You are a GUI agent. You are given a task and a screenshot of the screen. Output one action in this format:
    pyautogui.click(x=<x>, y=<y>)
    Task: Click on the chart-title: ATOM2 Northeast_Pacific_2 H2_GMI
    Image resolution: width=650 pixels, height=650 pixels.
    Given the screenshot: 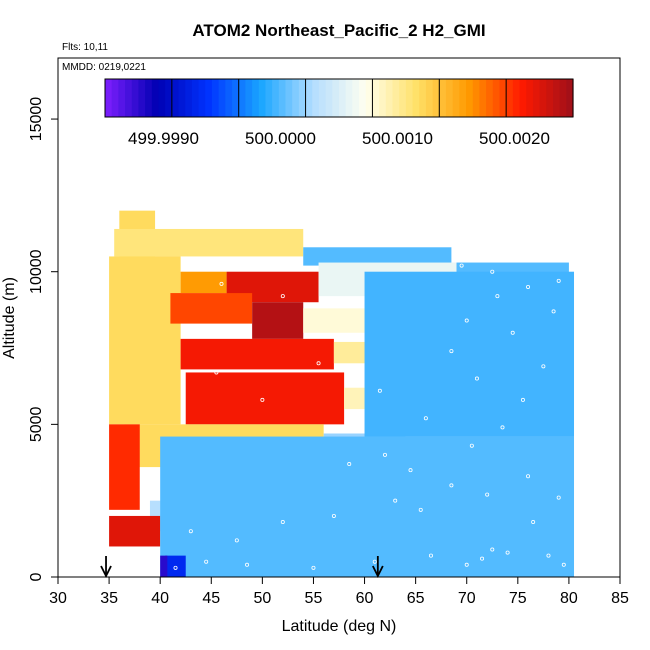 What is the action you would take?
    pyautogui.click(x=338, y=30)
    